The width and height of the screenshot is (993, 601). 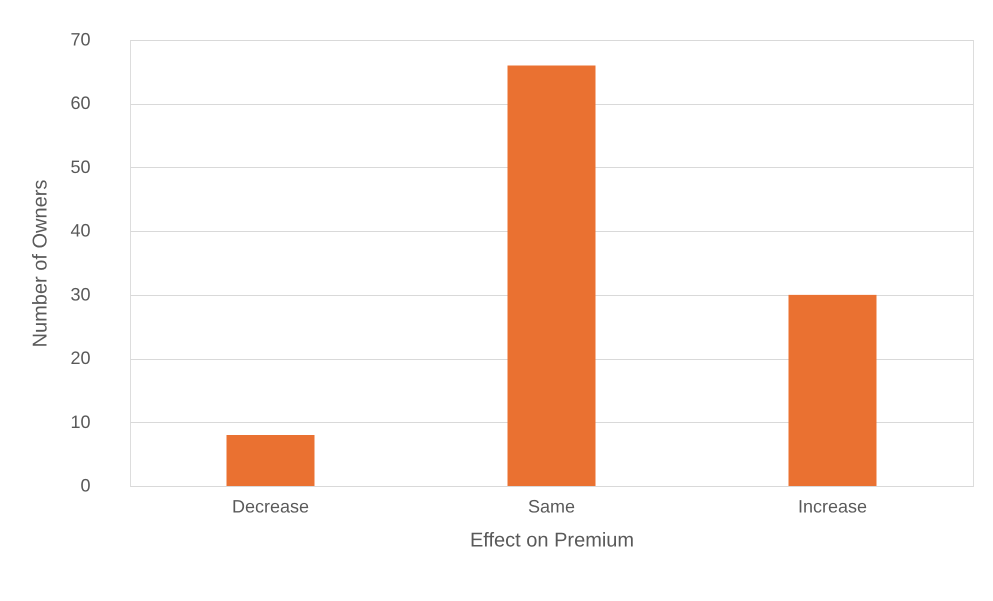 What do you see at coordinates (271, 506) in the screenshot?
I see `x-tick-label: Decrease` at bounding box center [271, 506].